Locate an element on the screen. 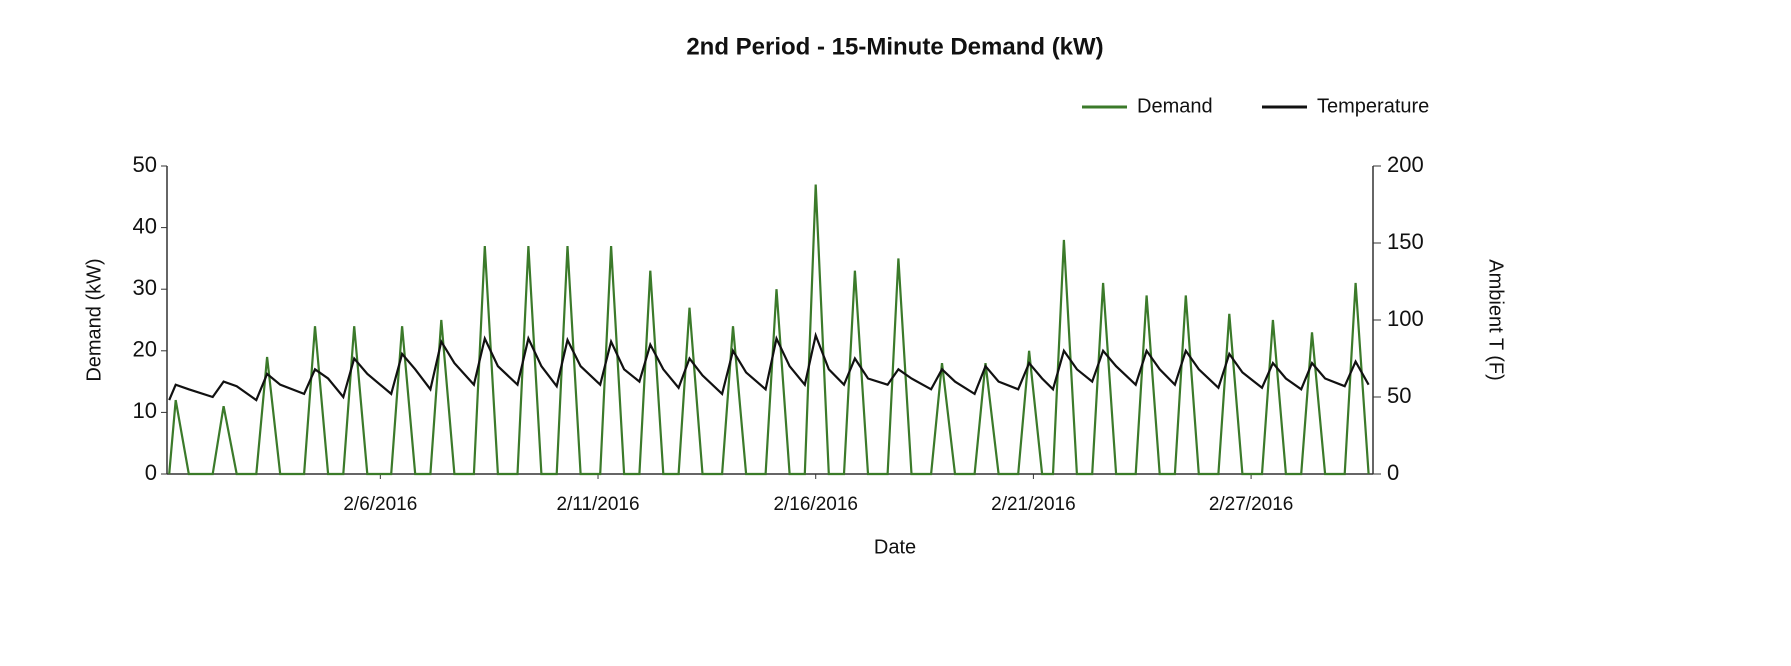  y2-tick-label: 150 is located at coordinates (1405, 241).